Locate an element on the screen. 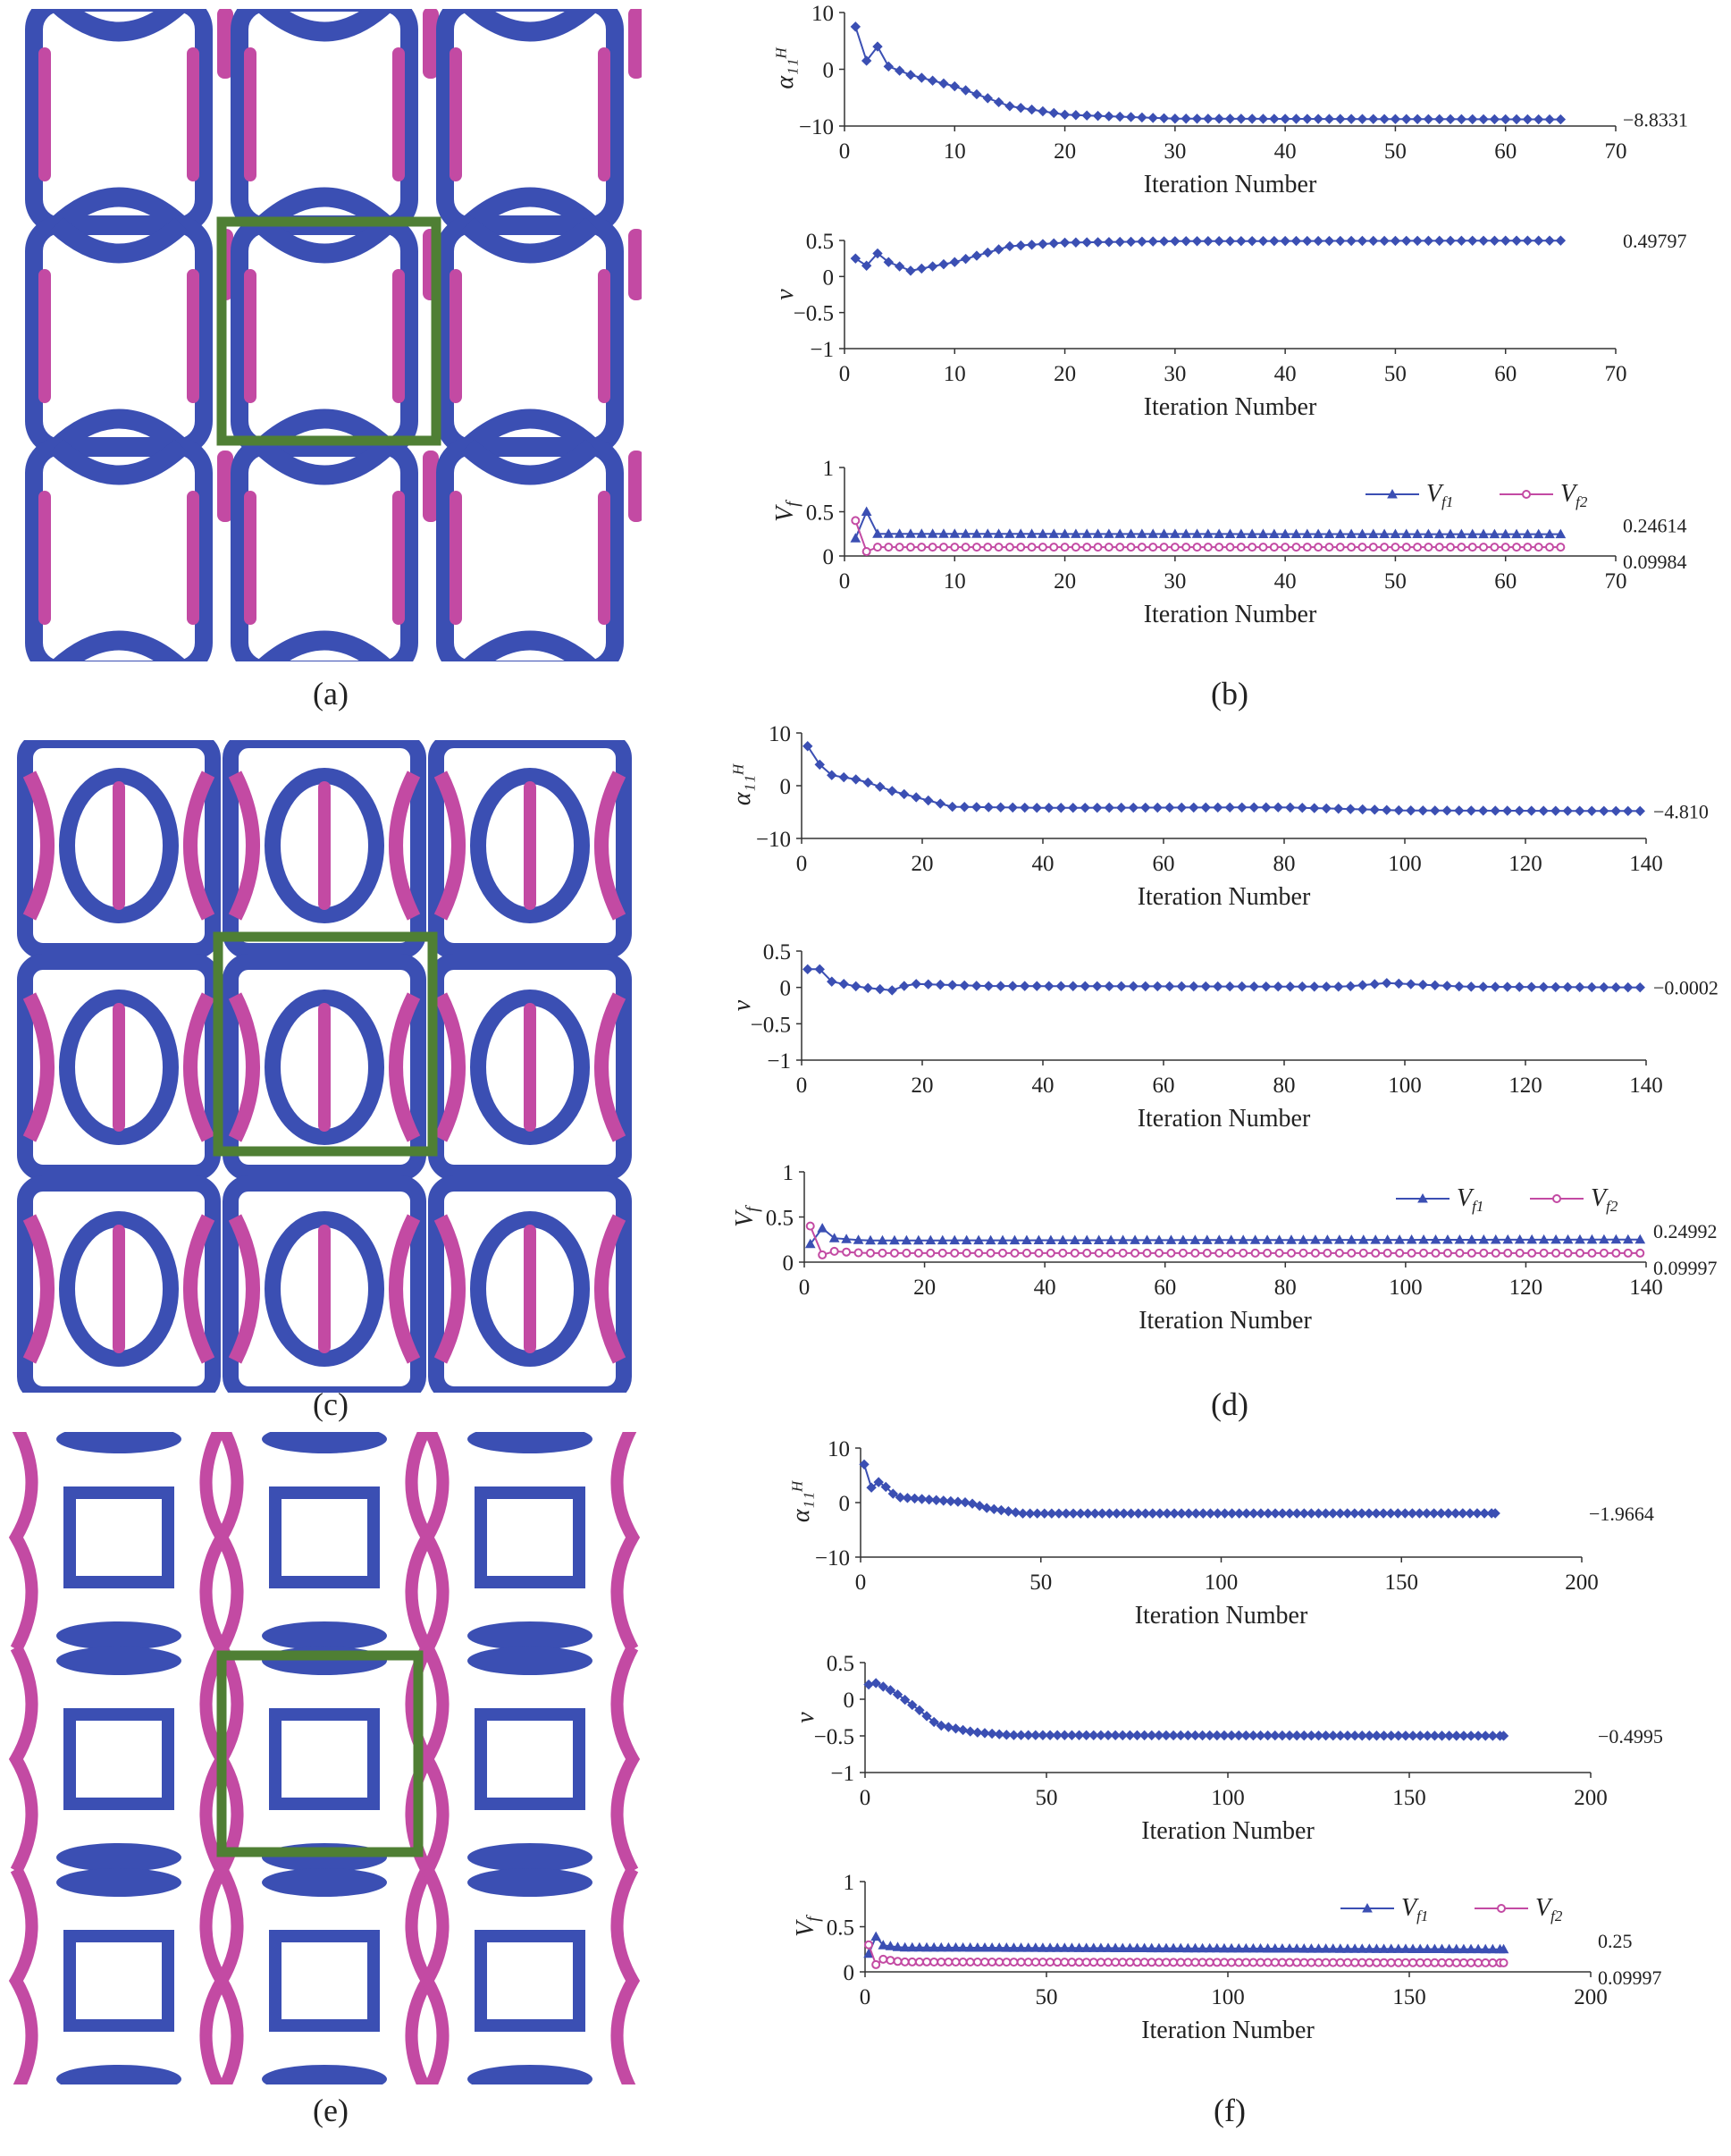 Image resolution: width=1731 pixels, height=2156 pixels. lattice-ring is located at coordinates (324, 846).